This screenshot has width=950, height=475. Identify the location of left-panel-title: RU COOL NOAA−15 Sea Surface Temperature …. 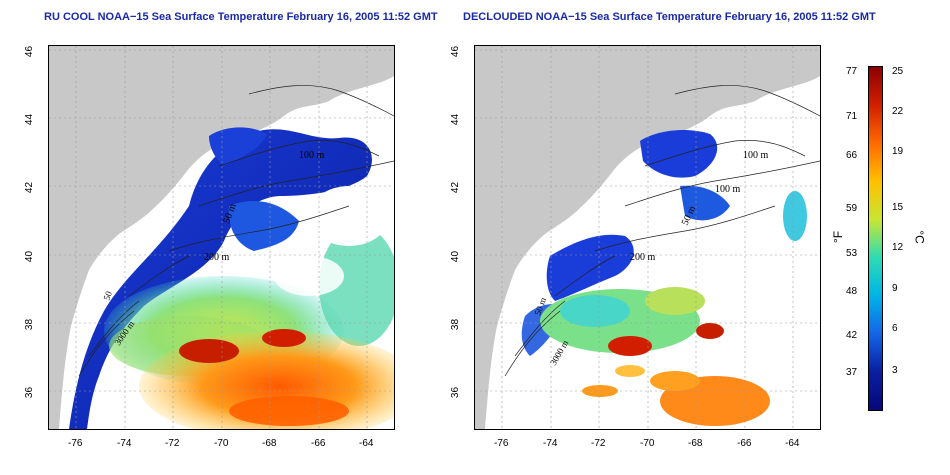
(241, 17).